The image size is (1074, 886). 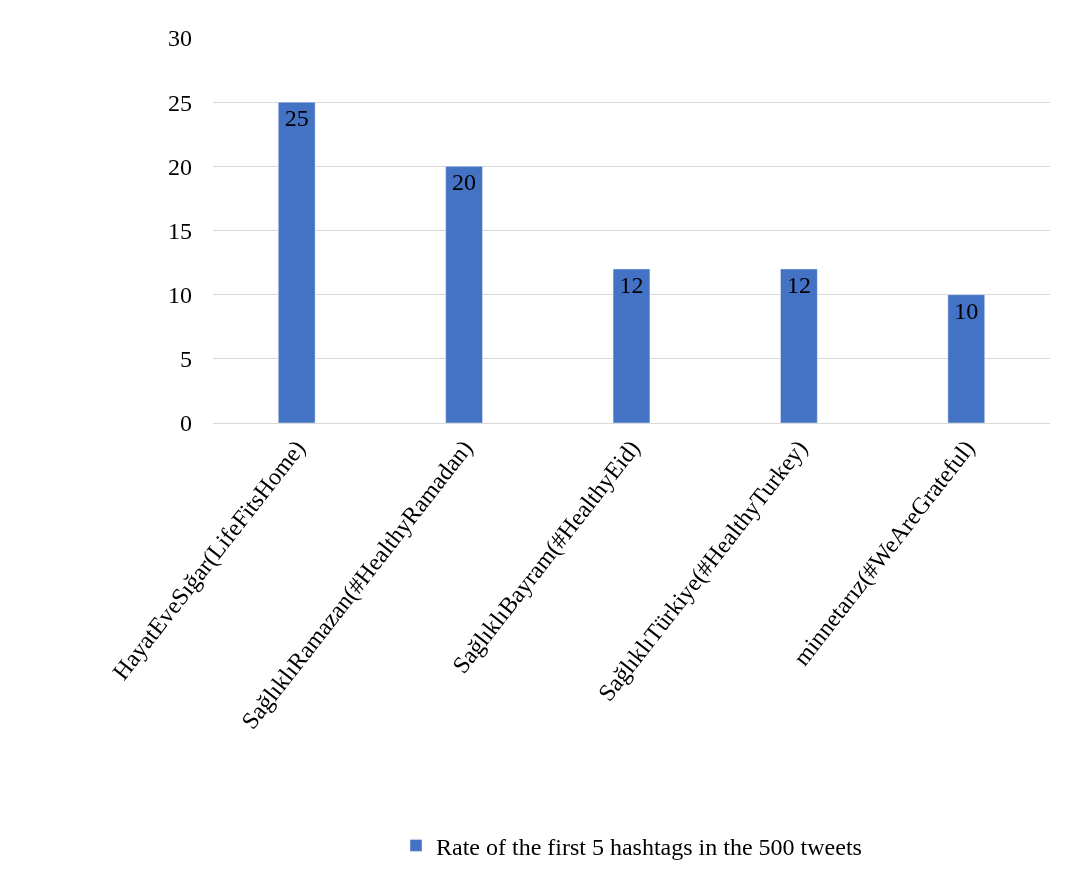 What do you see at coordinates (180, 230) in the screenshot?
I see `y-tick-label: 15` at bounding box center [180, 230].